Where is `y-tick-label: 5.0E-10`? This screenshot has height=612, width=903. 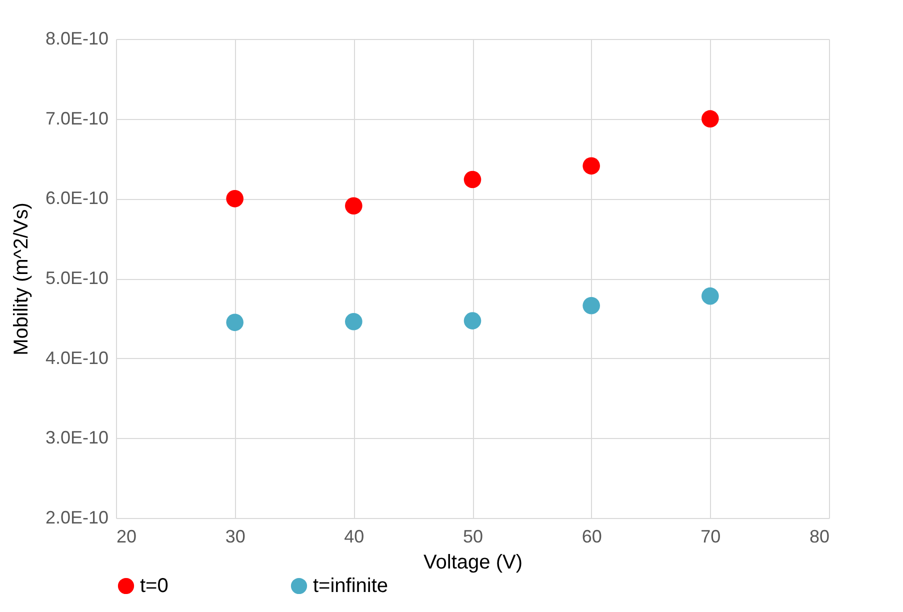 y-tick-label: 5.0E-10 is located at coordinates (76, 278).